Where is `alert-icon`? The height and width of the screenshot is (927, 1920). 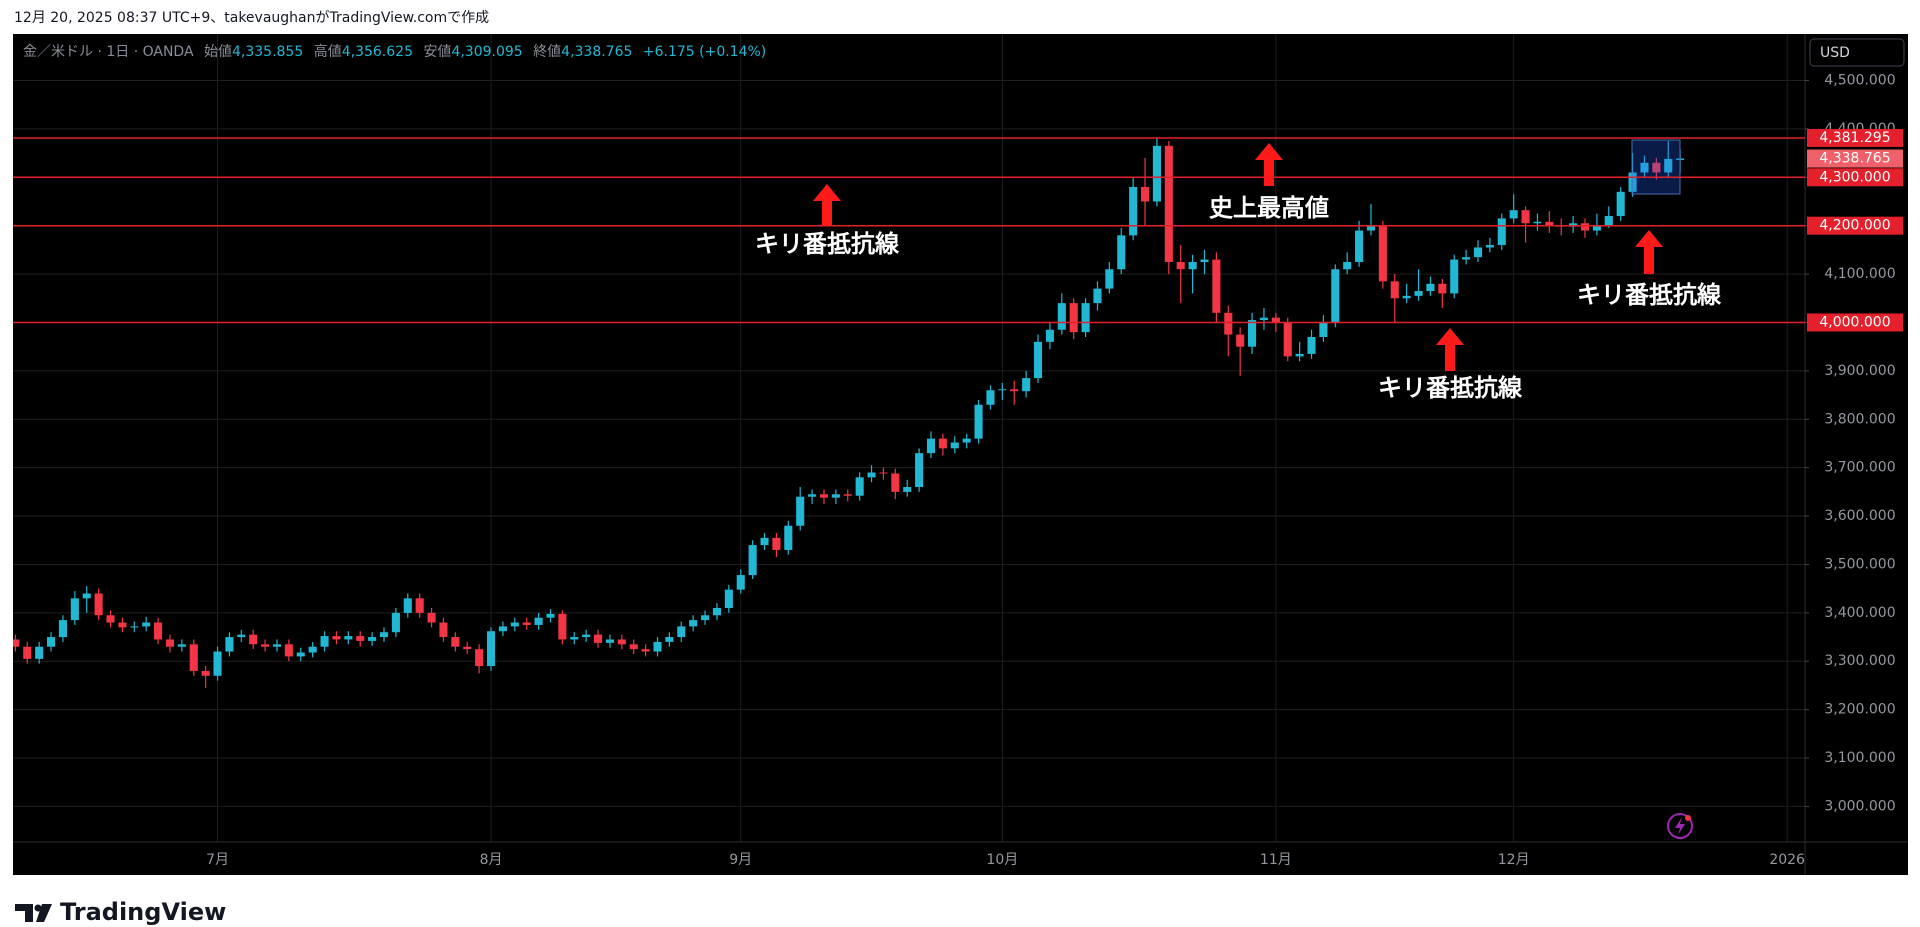 alert-icon is located at coordinates (1680, 826).